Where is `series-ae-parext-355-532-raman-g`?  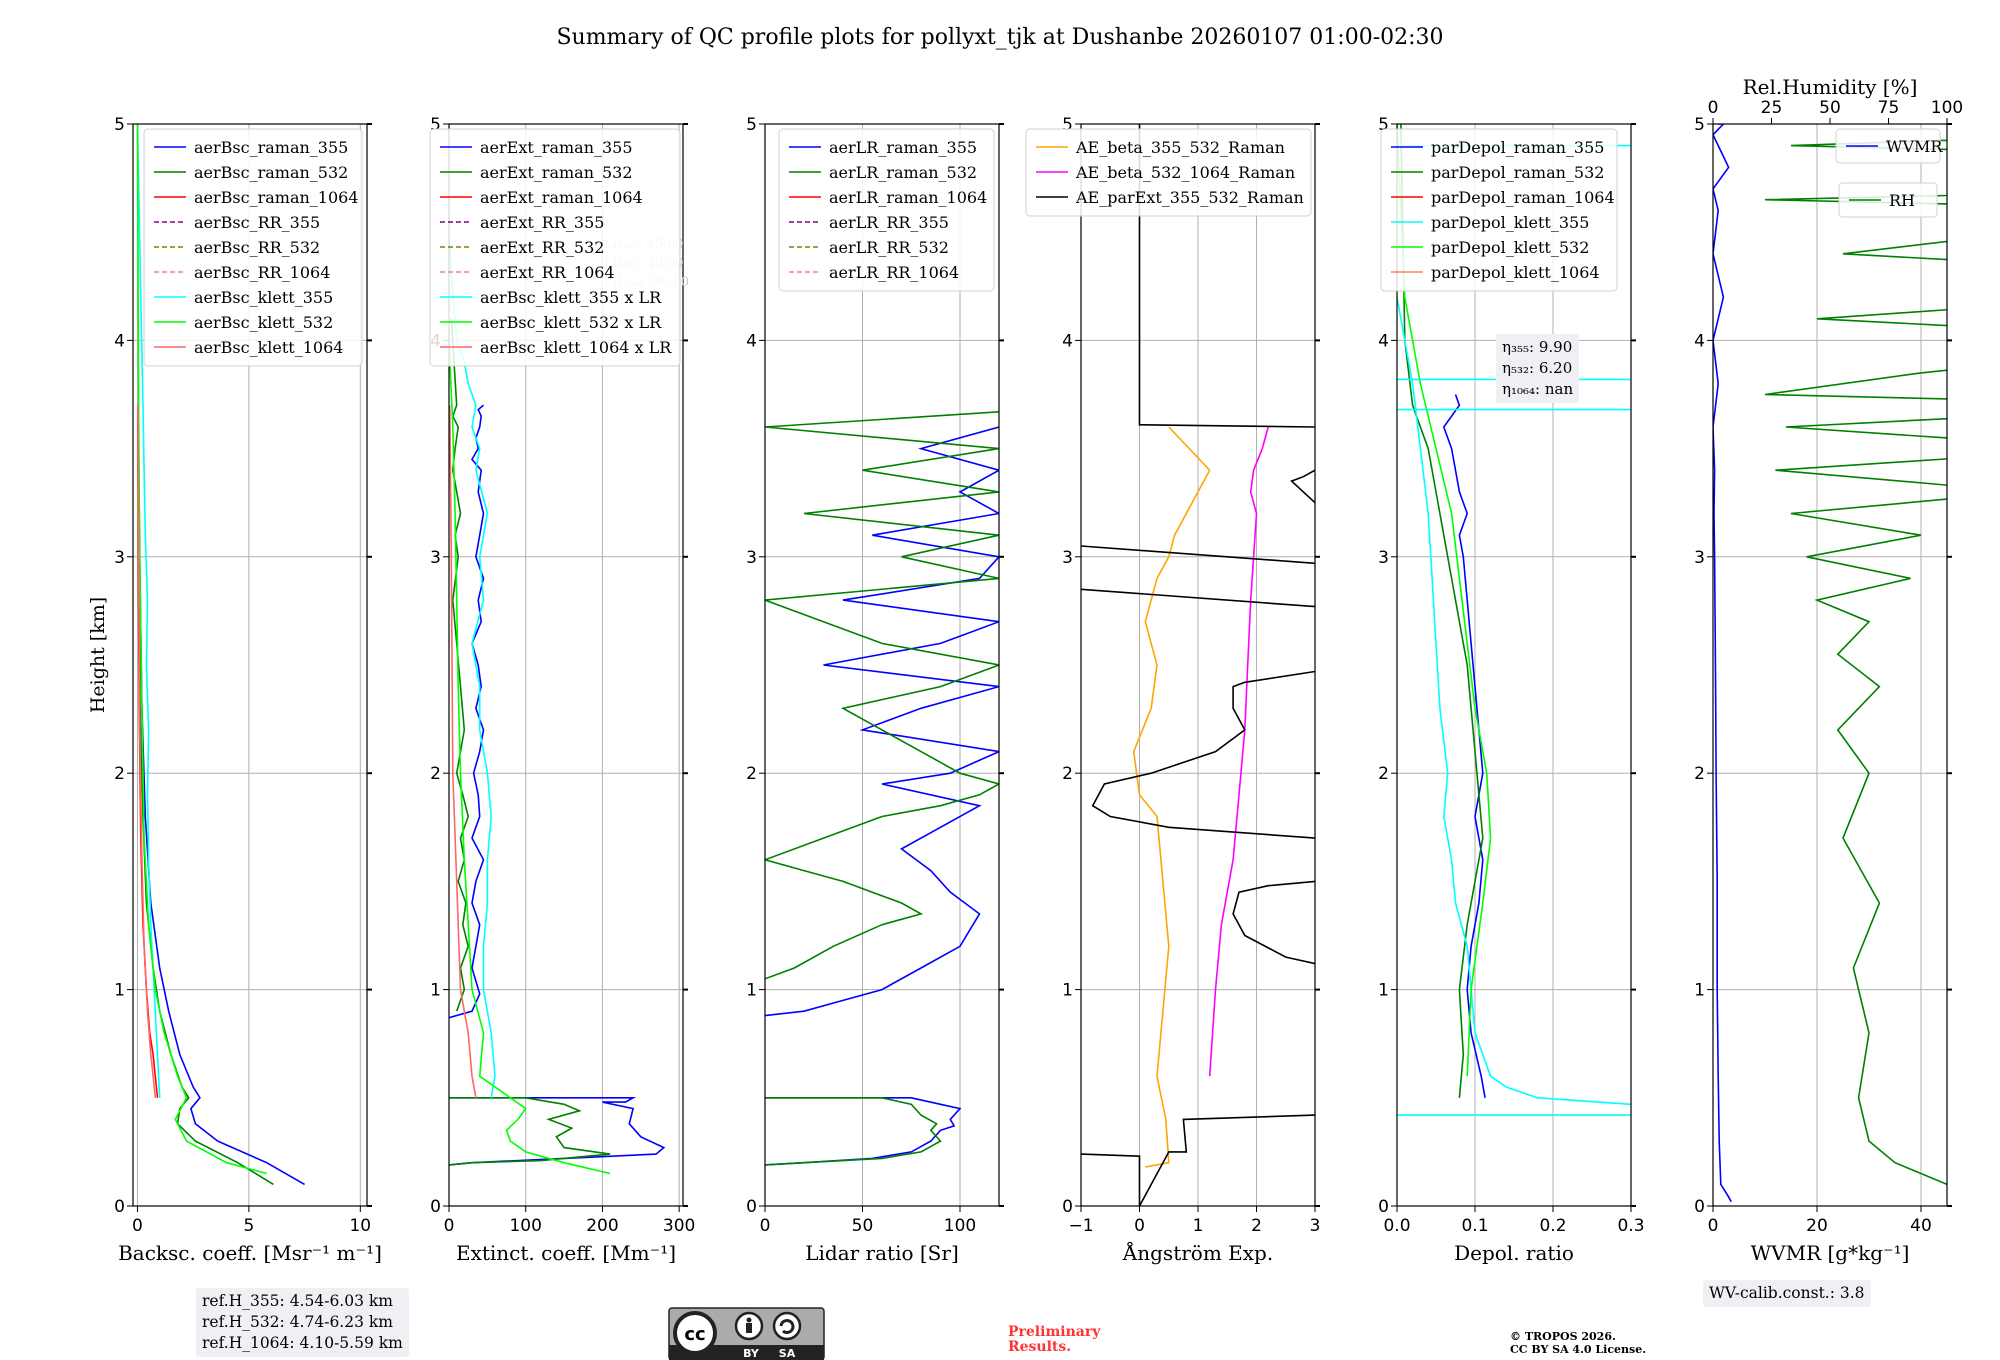
series-ae-parext-355-532-raman-g is located at coordinates (1226, 276).